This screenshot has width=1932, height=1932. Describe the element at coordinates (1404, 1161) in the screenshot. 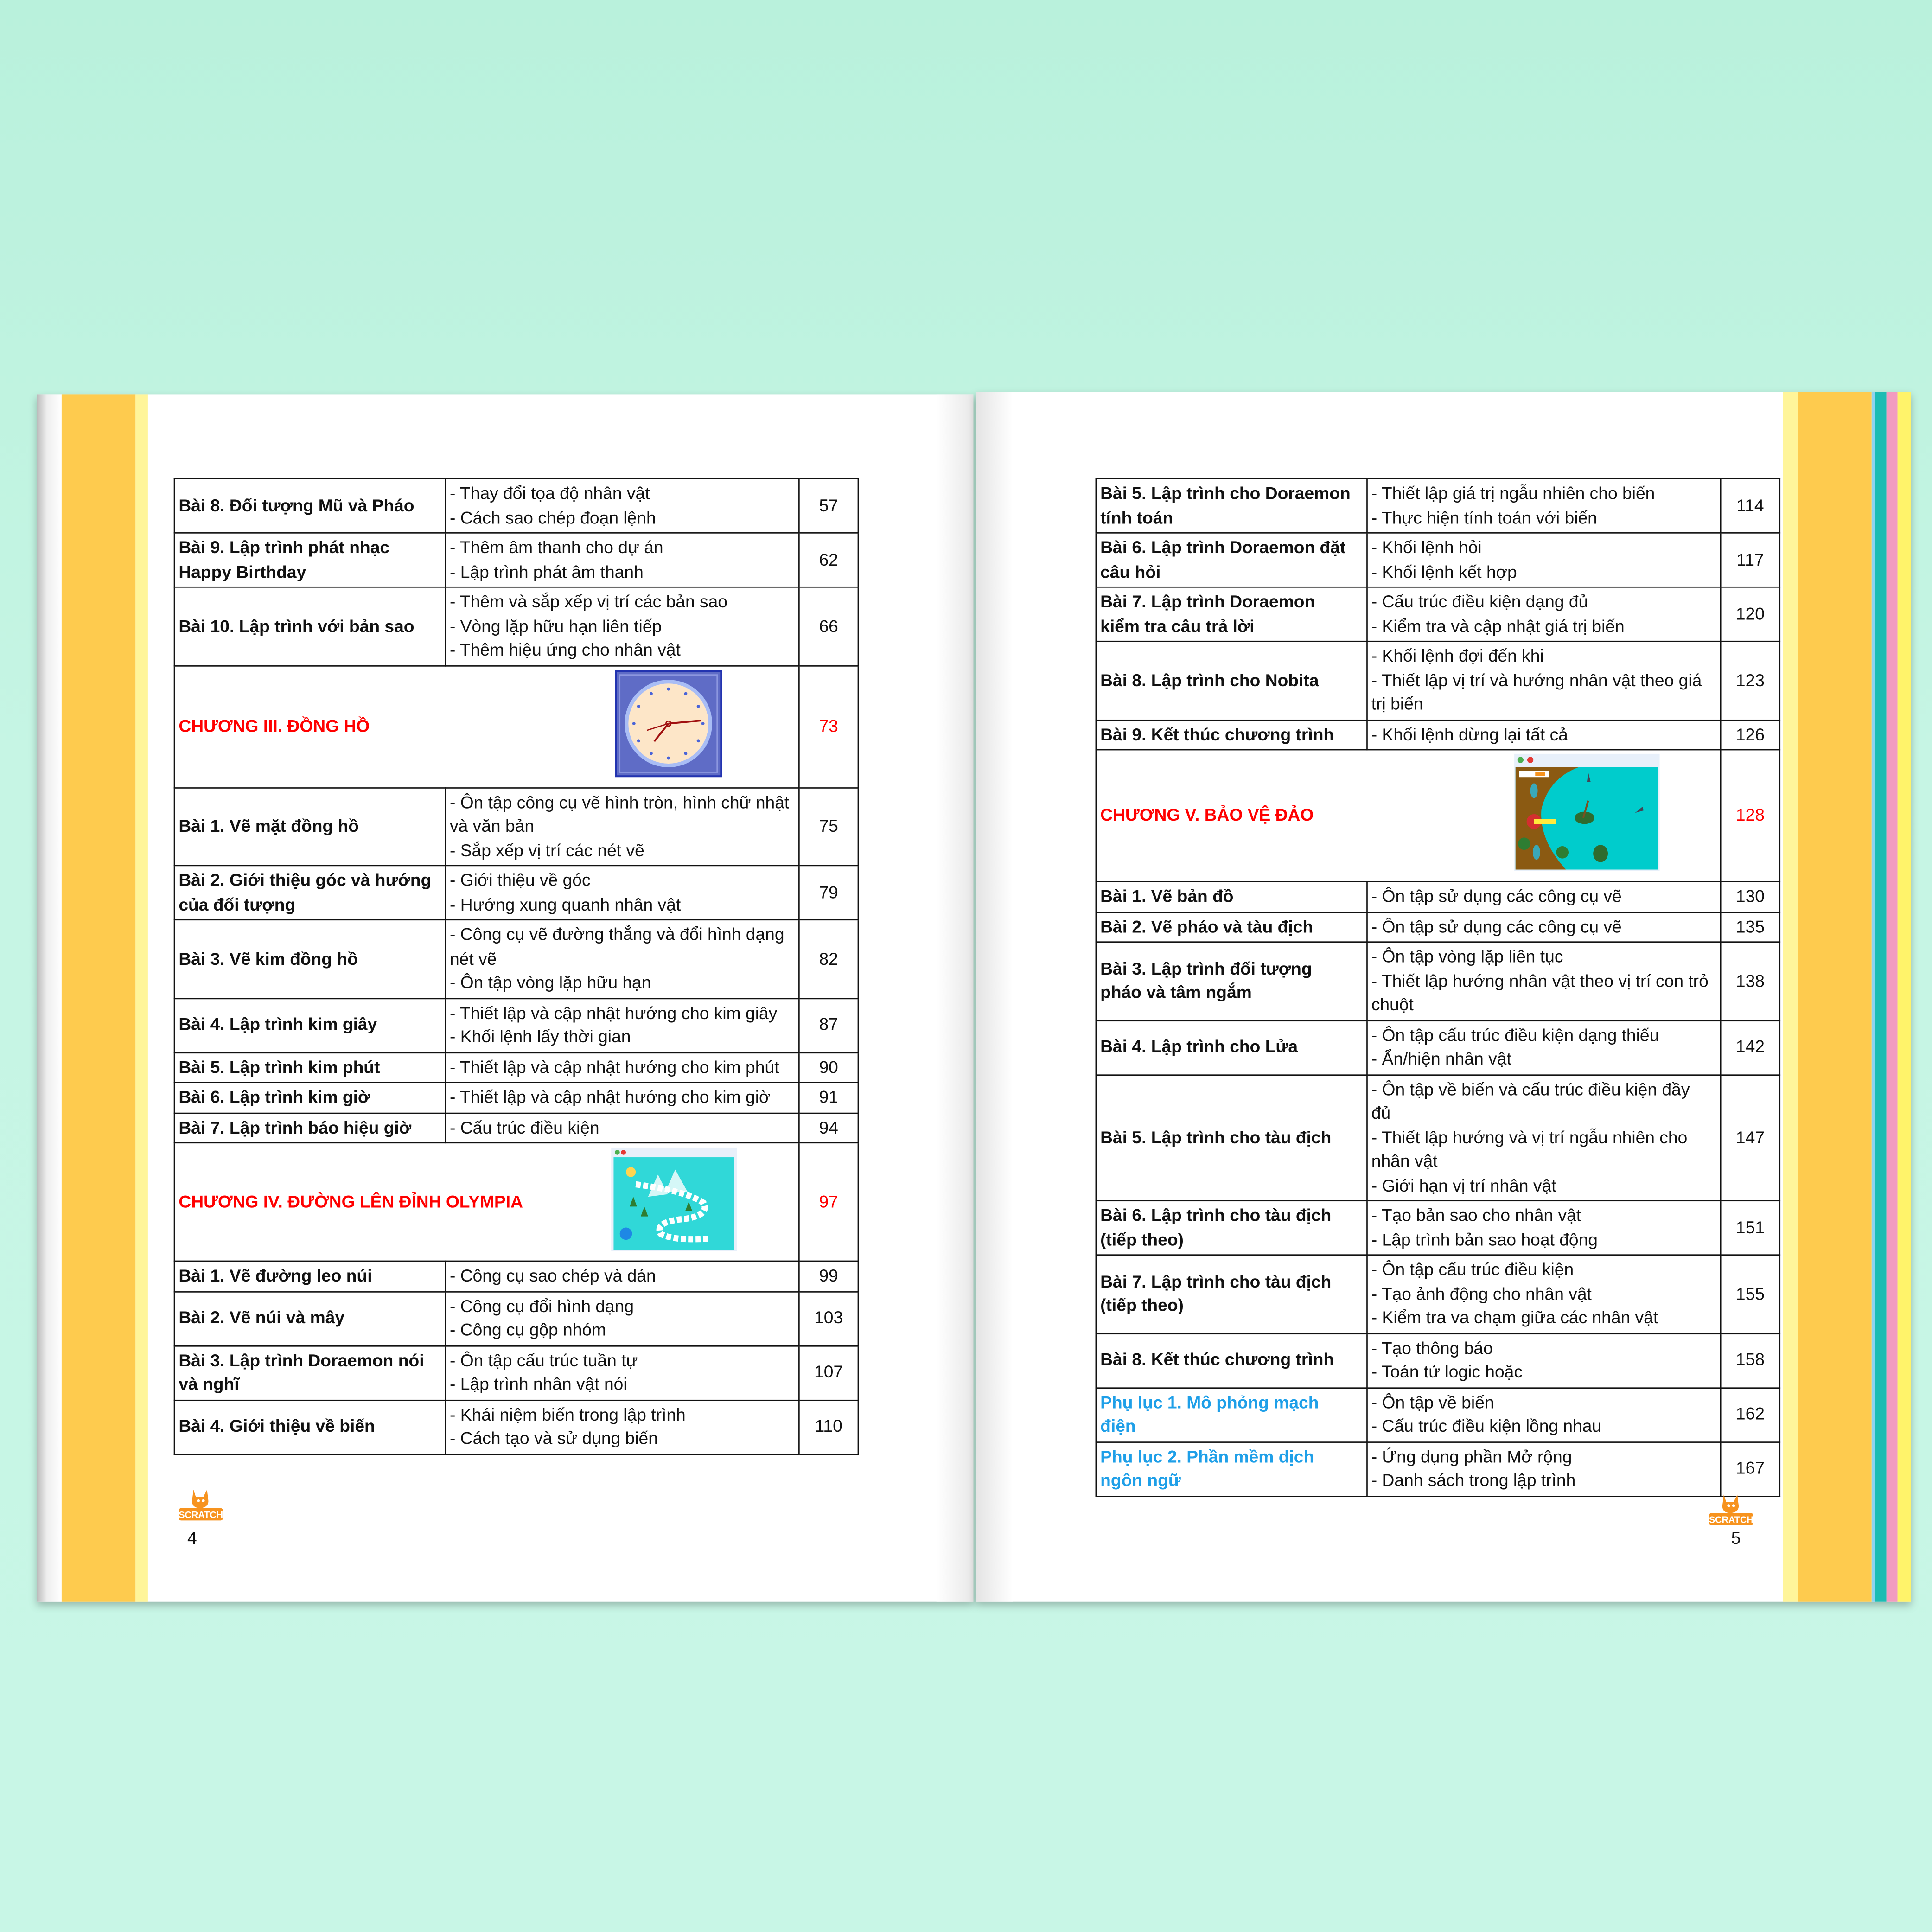

I see `description-line: nhân vật` at that location.